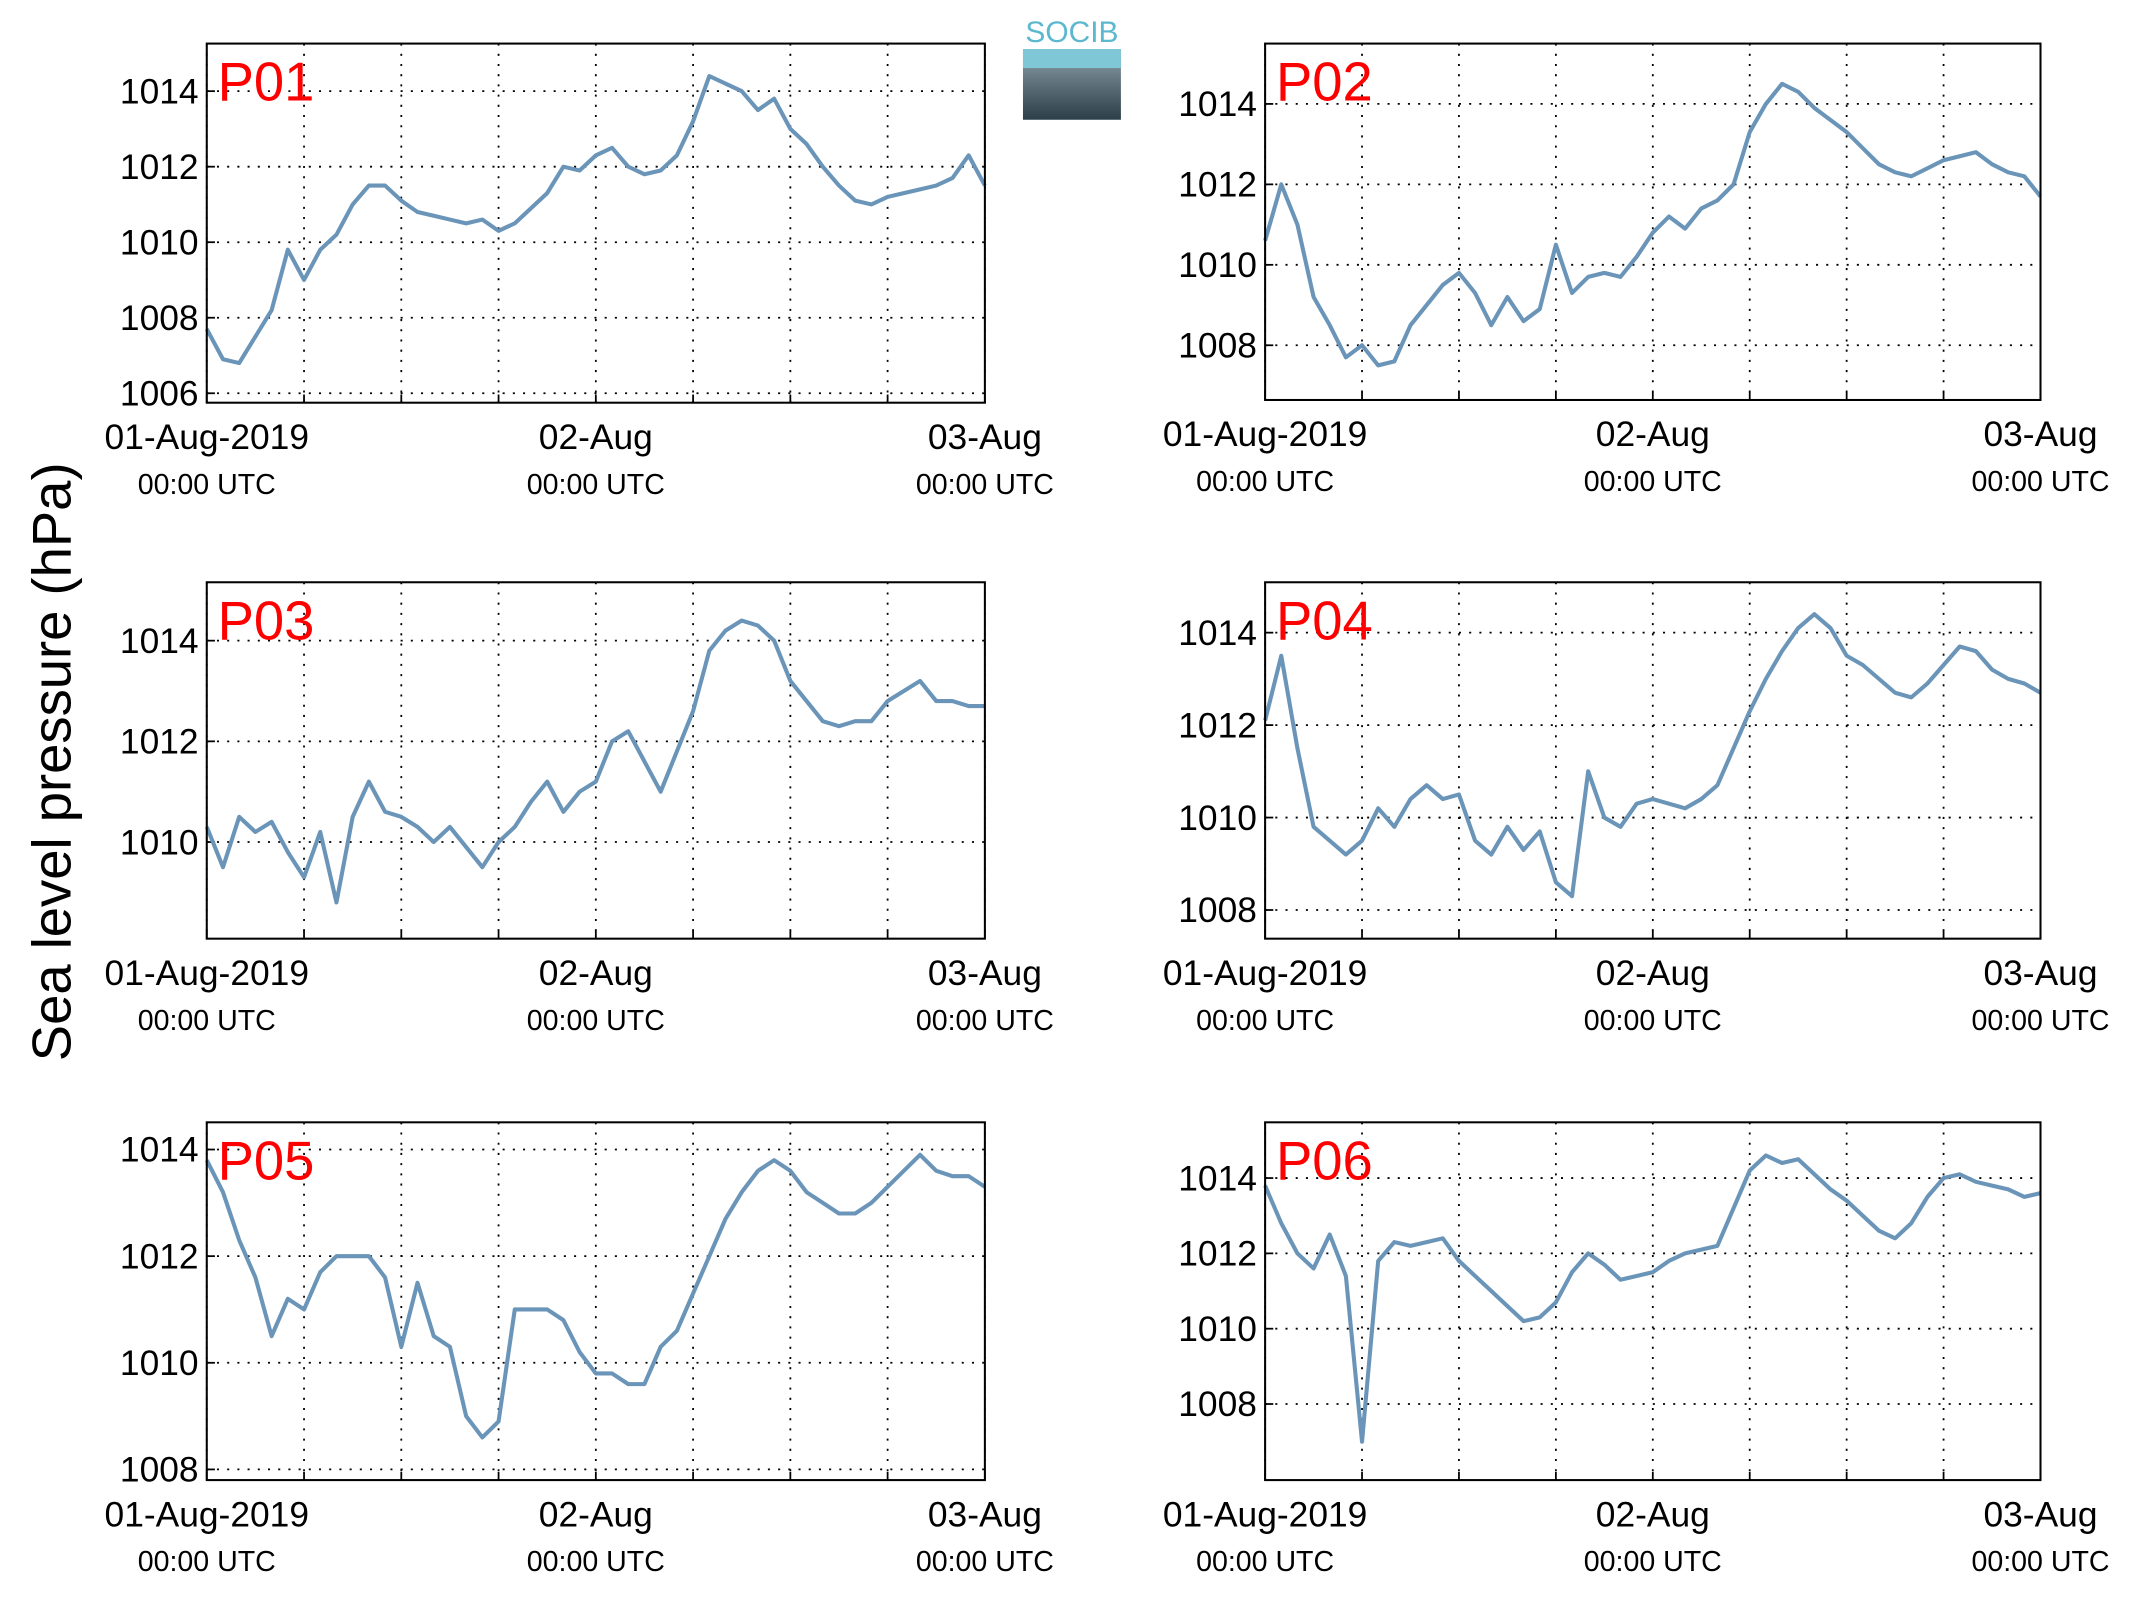 This screenshot has width=2133, height=1608. I want to click on panel-title: P06, so click(1324, 1160).